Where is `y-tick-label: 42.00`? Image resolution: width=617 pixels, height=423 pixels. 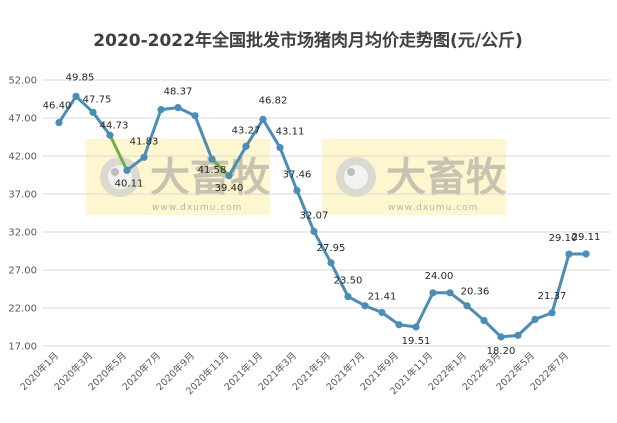 y-tick-label: 42.00 is located at coordinates (22, 157).